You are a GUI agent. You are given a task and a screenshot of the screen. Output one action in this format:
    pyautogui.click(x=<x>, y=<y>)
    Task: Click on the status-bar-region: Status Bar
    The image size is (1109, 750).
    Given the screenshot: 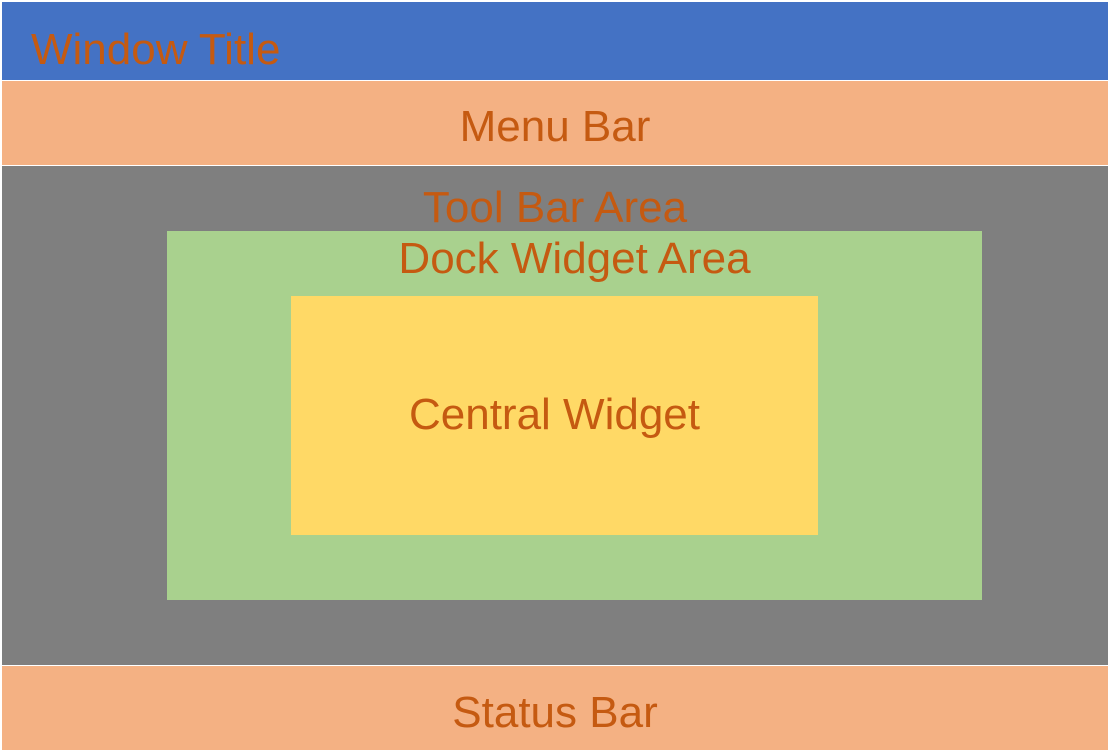 What is the action you would take?
    pyautogui.click(x=555, y=708)
    